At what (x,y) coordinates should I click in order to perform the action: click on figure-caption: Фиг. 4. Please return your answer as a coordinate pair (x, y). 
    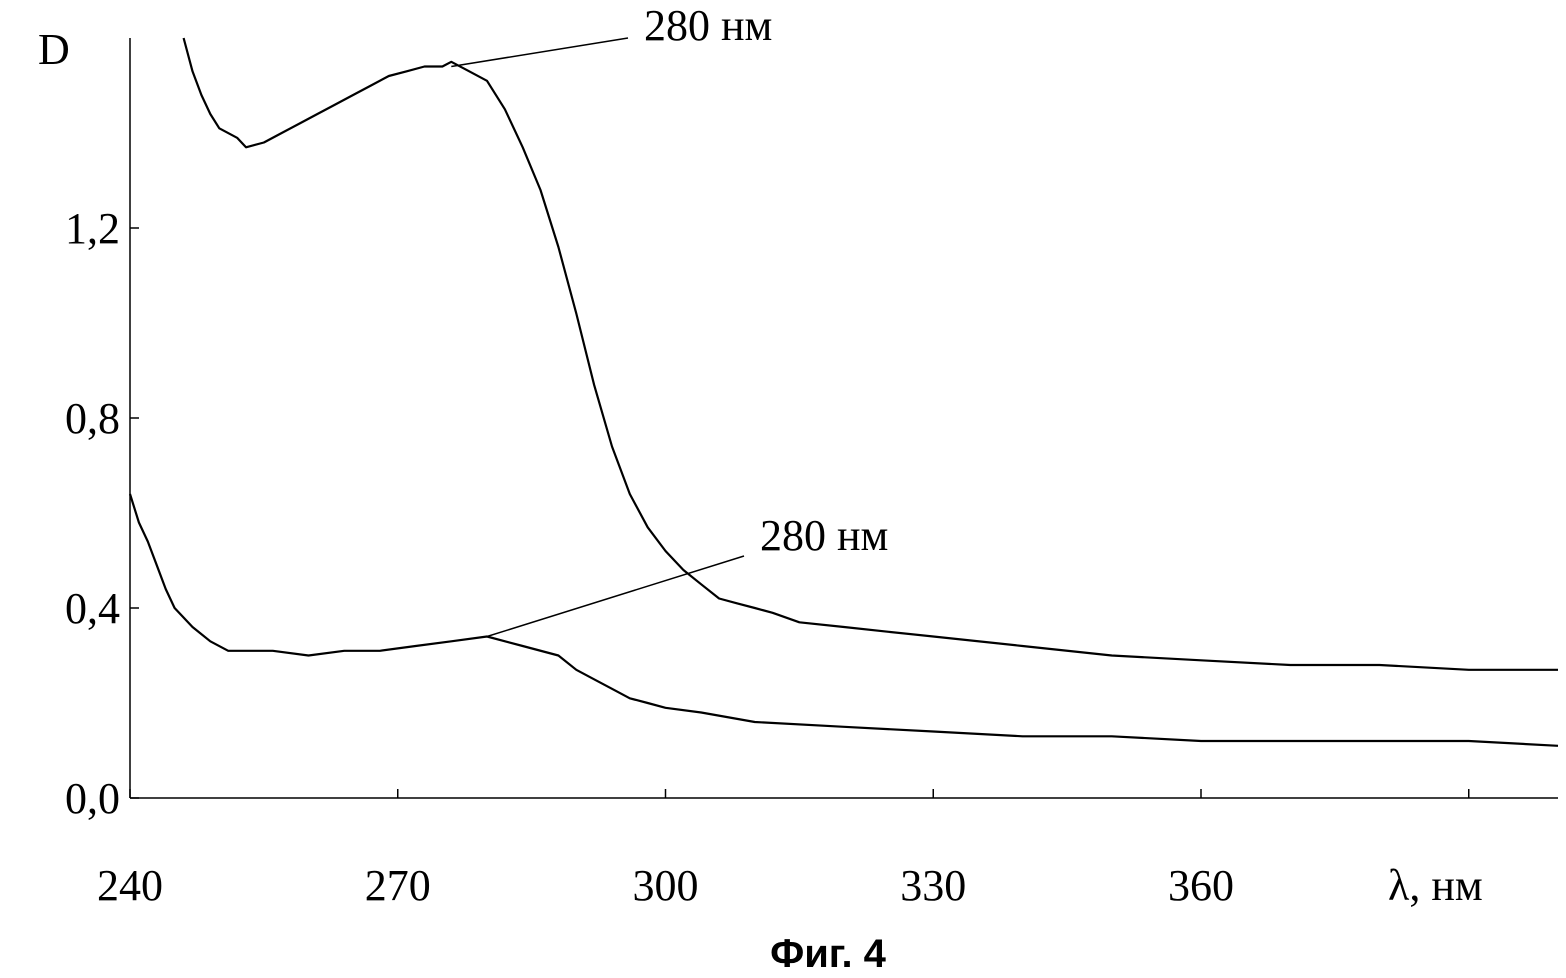
    Looking at the image, I should click on (828, 954).